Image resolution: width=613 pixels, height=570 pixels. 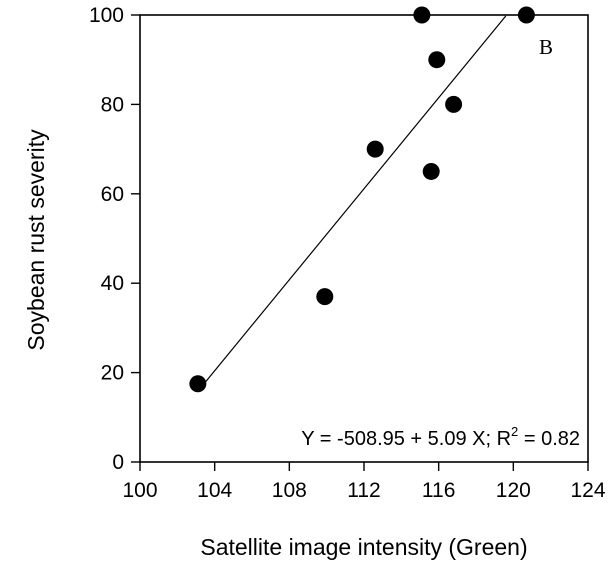 I want to click on x-tick-label: 116, so click(x=438, y=490).